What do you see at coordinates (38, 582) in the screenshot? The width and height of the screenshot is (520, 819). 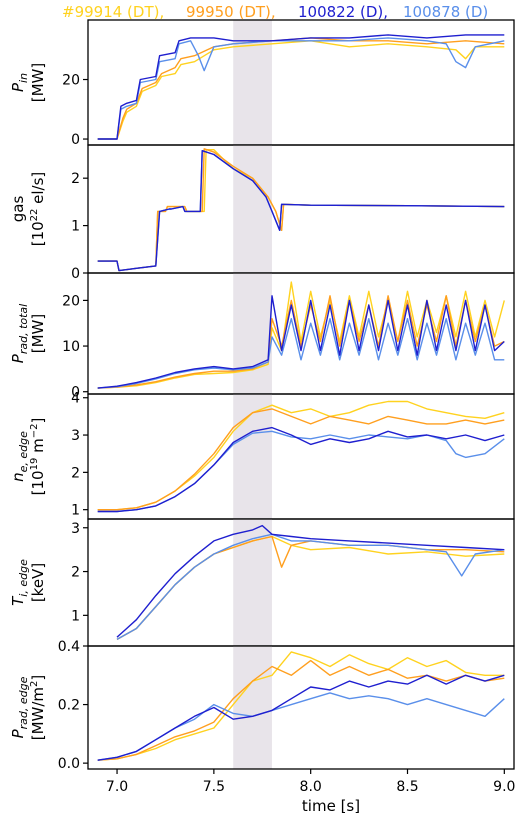 I see `y-axis-unit-ti_edge: [keV]` at bounding box center [38, 582].